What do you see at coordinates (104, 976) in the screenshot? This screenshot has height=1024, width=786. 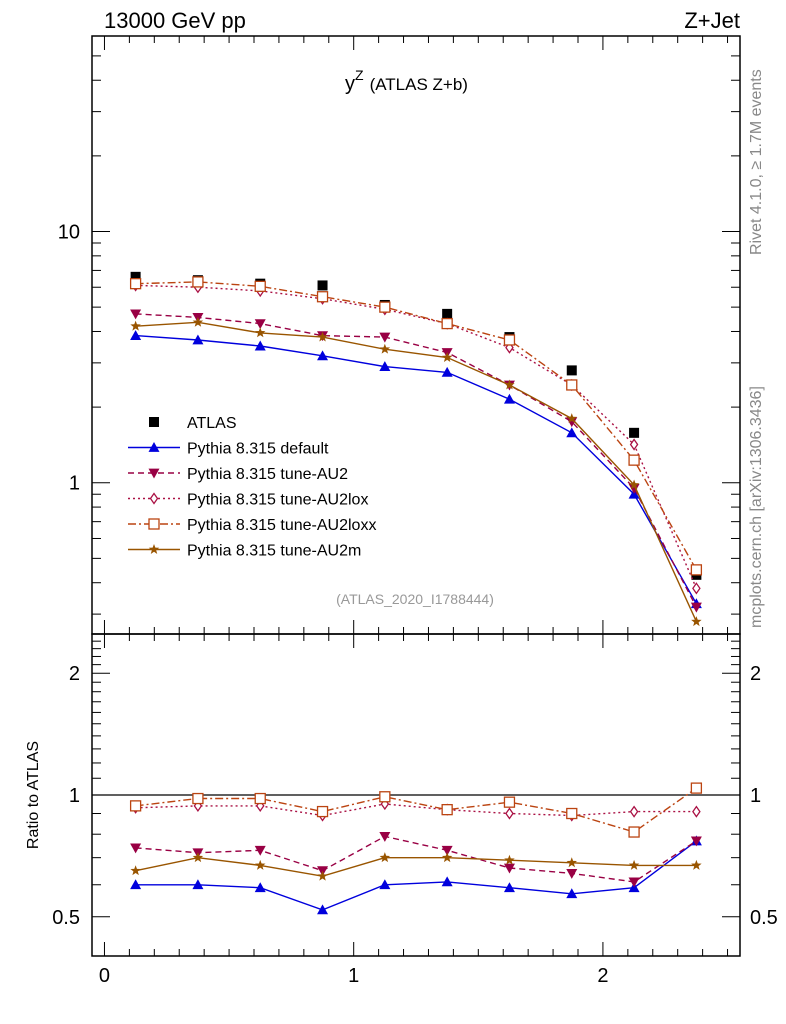 I see `x-tick-label: 0` at bounding box center [104, 976].